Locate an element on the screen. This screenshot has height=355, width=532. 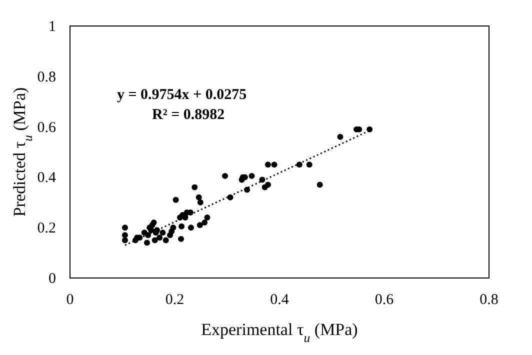
y-tick-label: 0.8 is located at coordinates (46, 77).